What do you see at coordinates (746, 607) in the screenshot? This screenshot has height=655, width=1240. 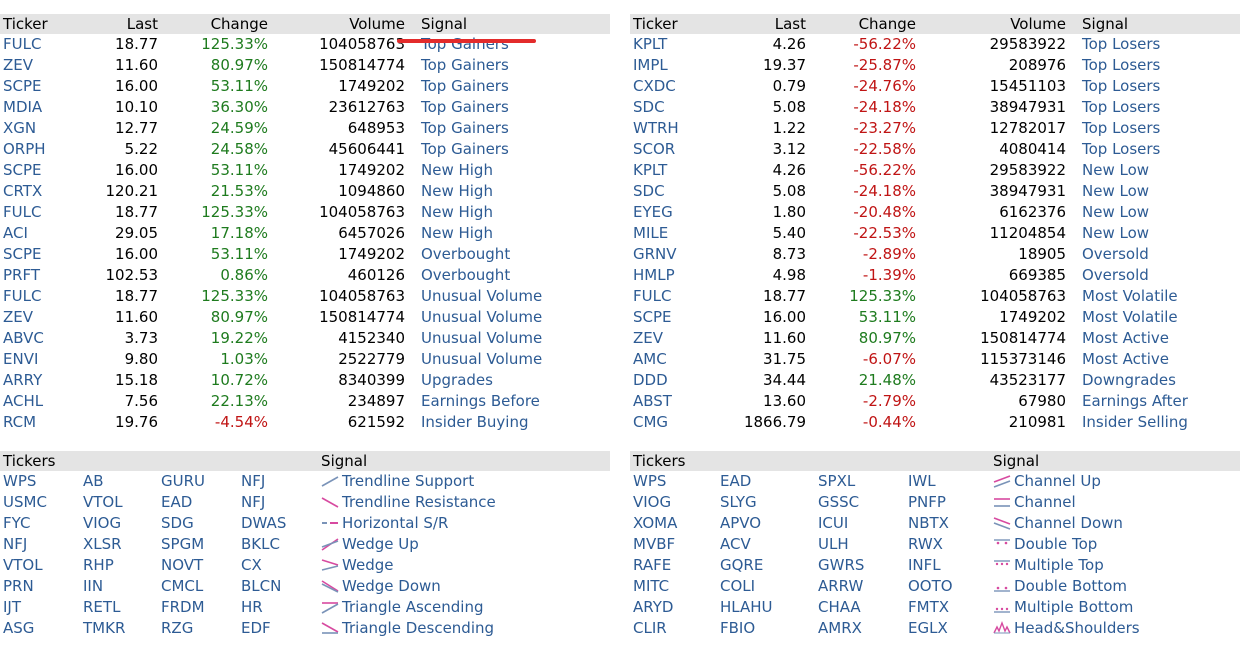 I see `ticker-link: HLAHU` at bounding box center [746, 607].